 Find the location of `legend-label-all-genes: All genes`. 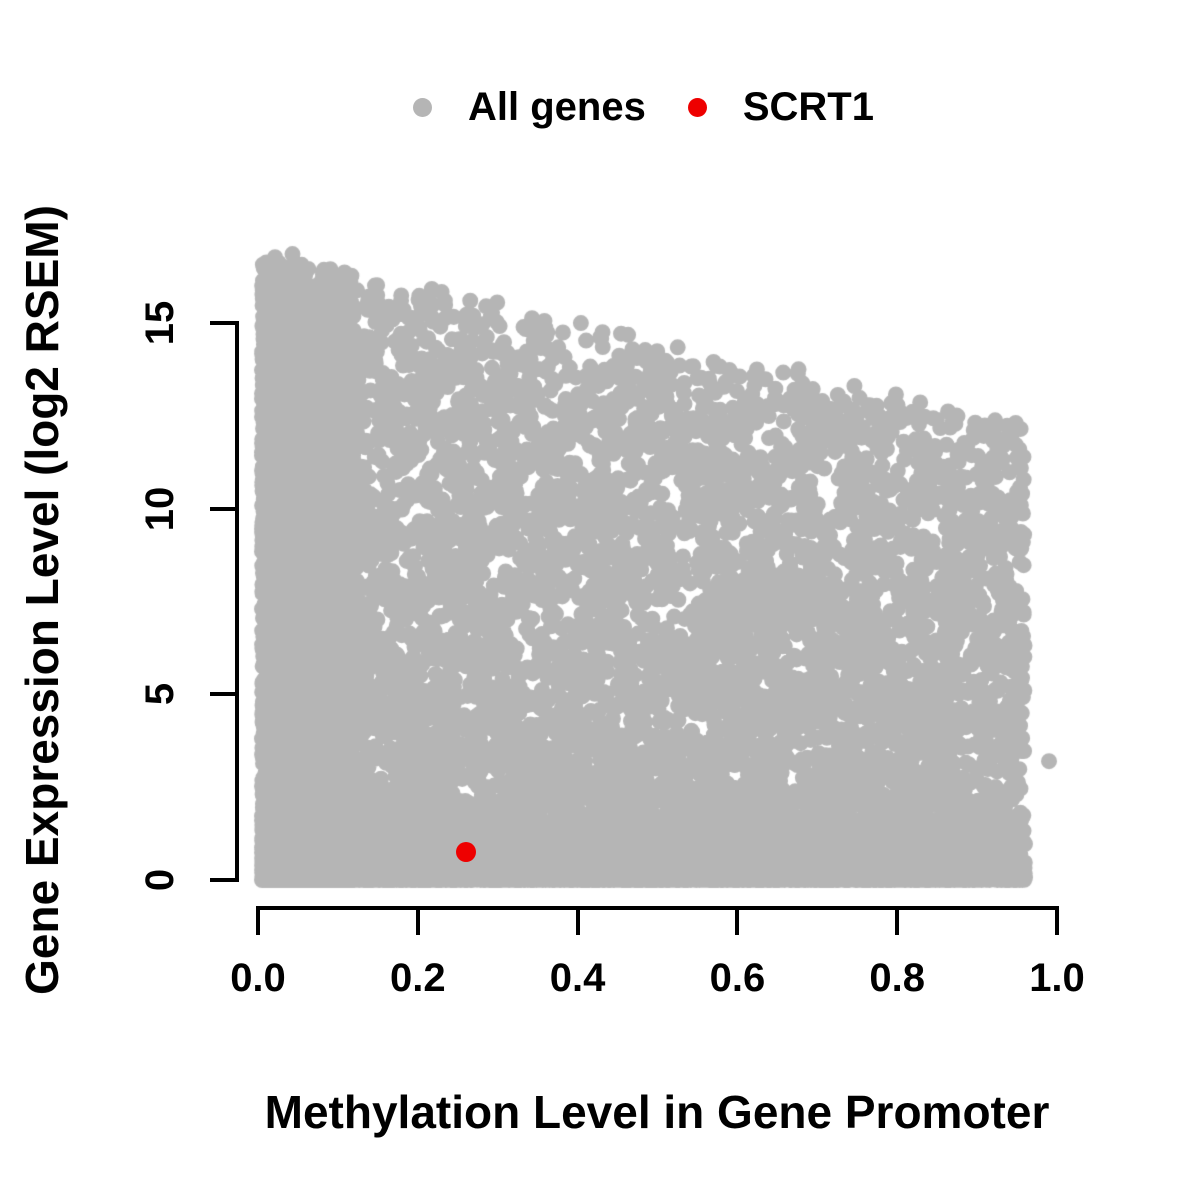

legend-label-all-genes: All genes is located at coordinates (557, 107).